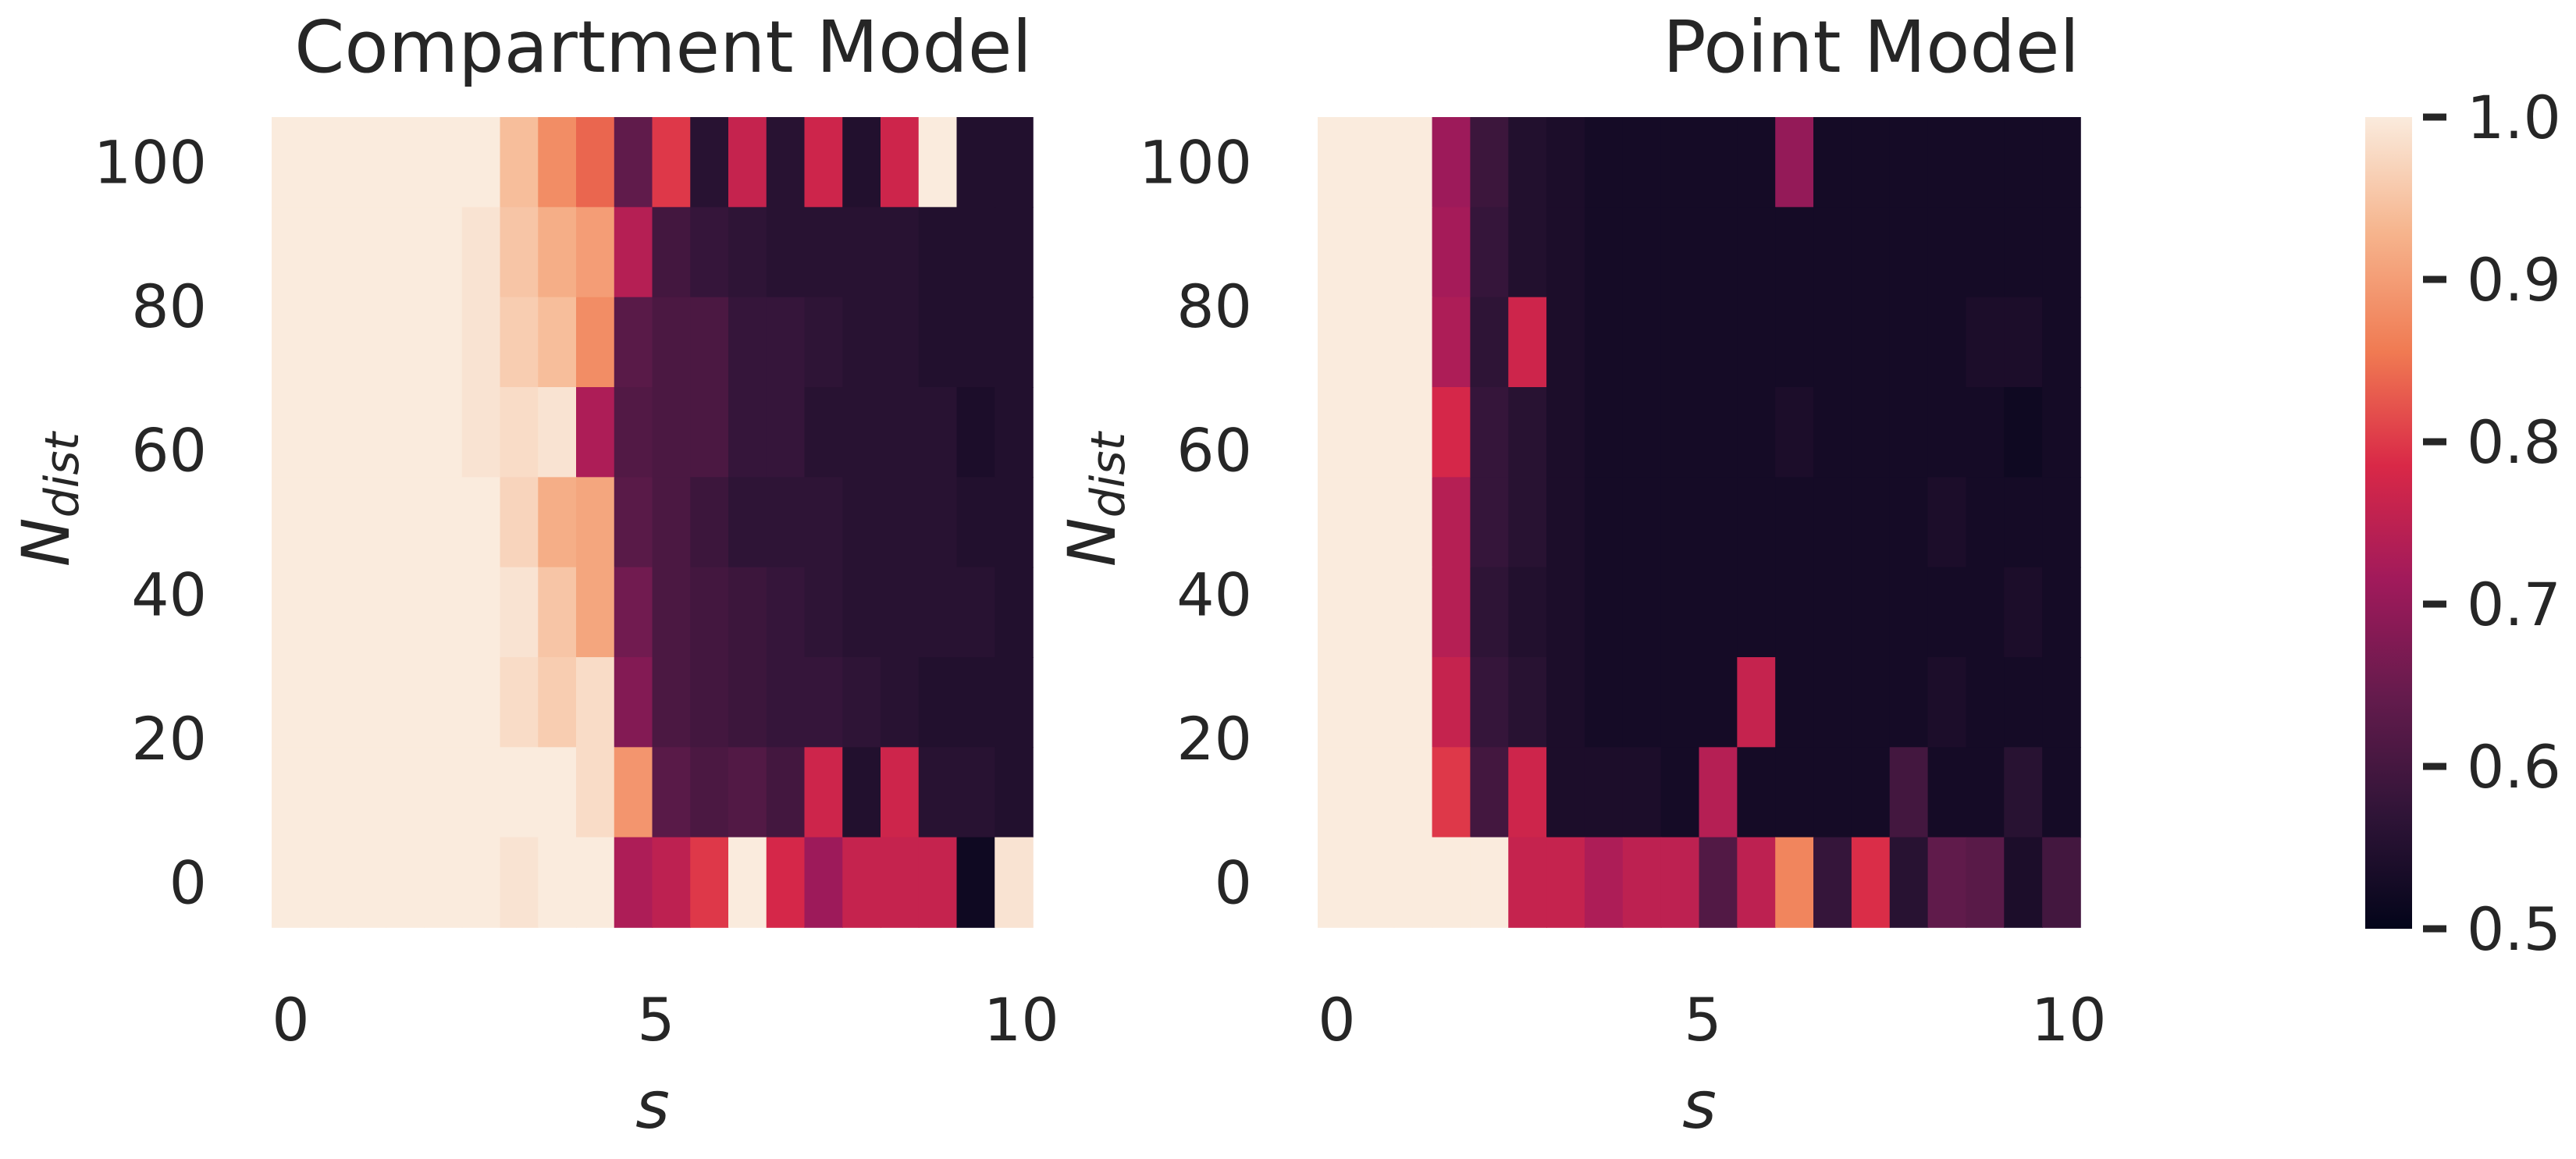  Describe the element at coordinates (46, 542) in the screenshot. I see `compartment-y-label-main: N` at that location.